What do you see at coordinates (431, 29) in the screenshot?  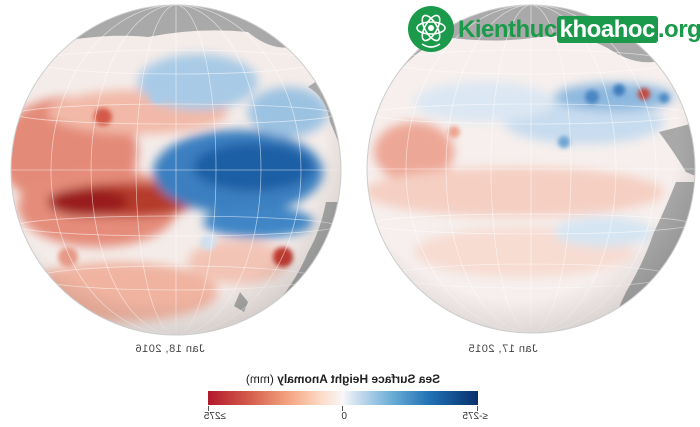 I see `atom-logo-icon` at bounding box center [431, 29].